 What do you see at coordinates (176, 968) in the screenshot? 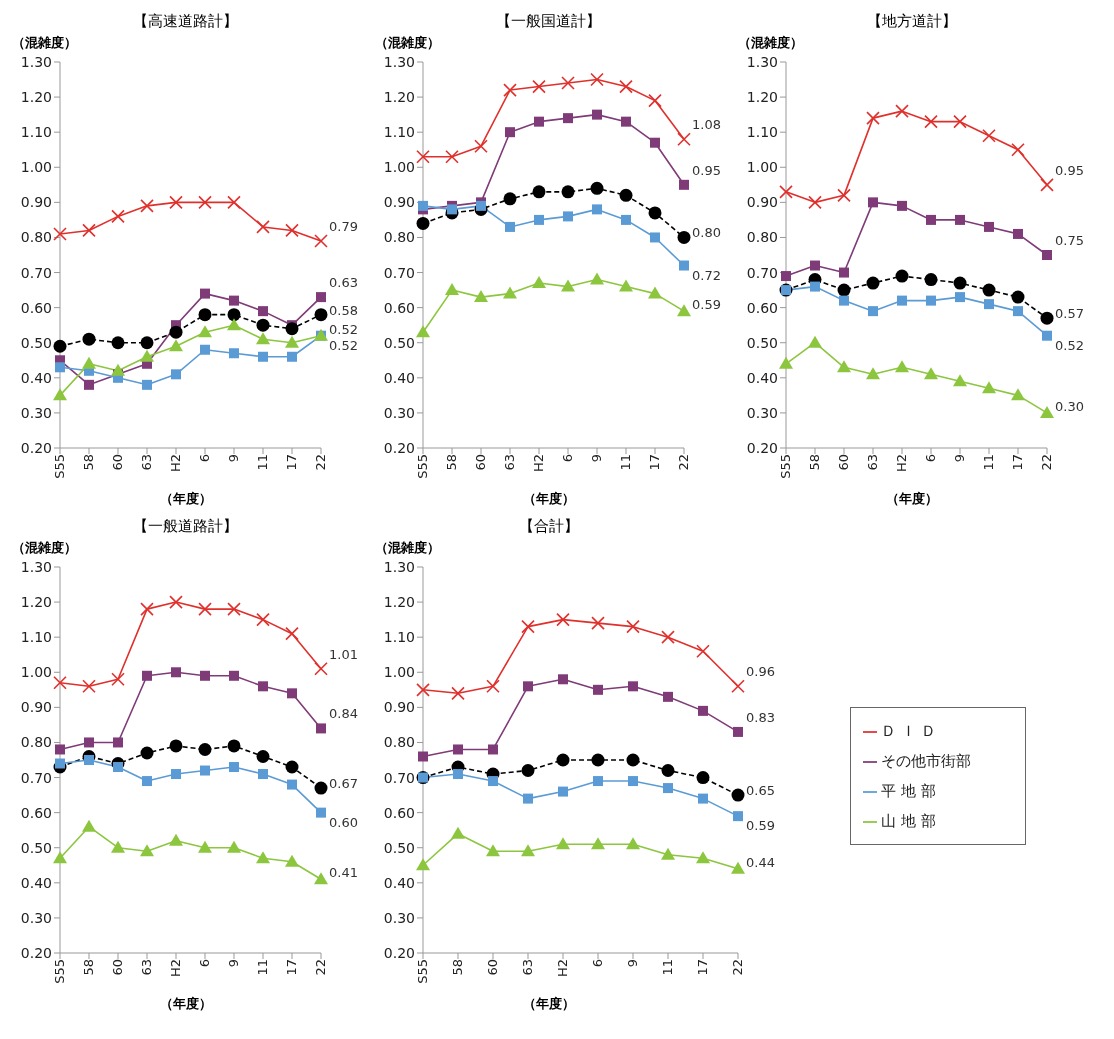
I see `x-tick-label: H2` at bounding box center [176, 968].